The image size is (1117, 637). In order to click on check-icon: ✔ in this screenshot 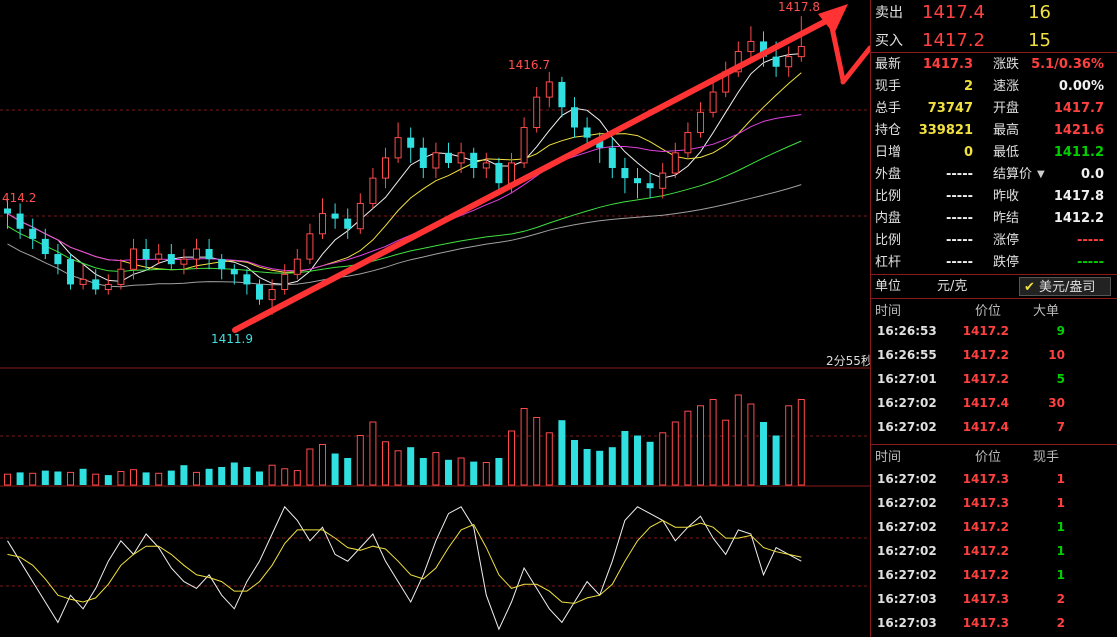, I will do `click(1029, 287)`.